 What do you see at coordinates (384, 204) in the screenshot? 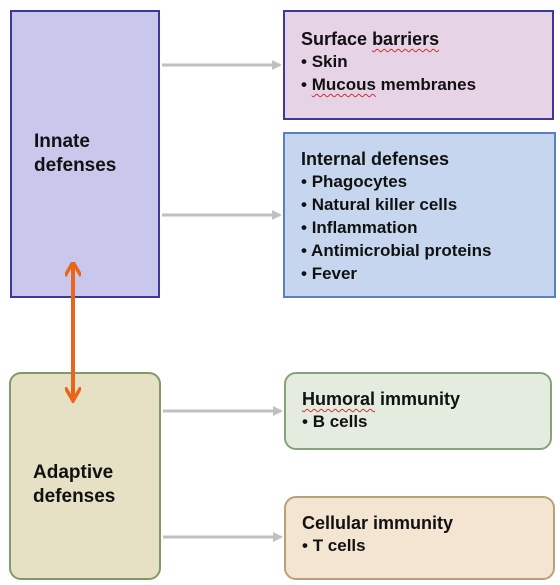
I see `list-item-text: Natural killer cells` at bounding box center [384, 204].